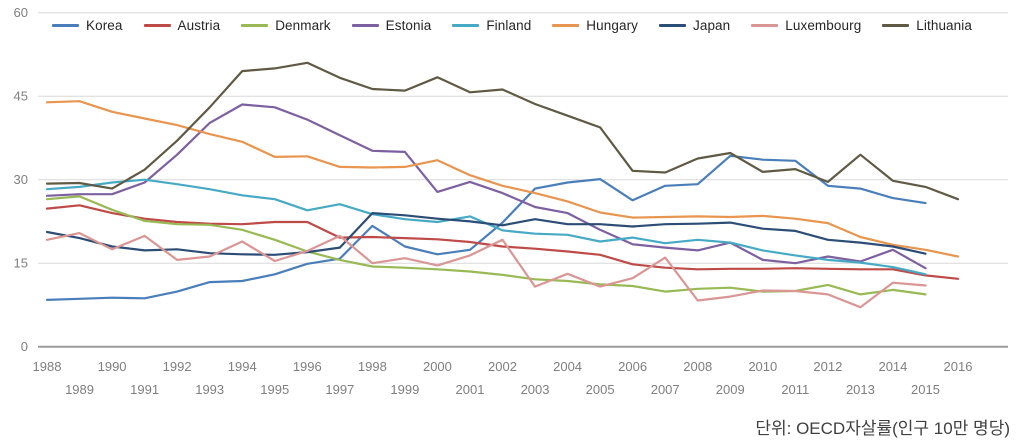 This screenshot has height=444, width=1016. Describe the element at coordinates (892, 366) in the screenshot. I see `x-tick-label: 2014` at that location.